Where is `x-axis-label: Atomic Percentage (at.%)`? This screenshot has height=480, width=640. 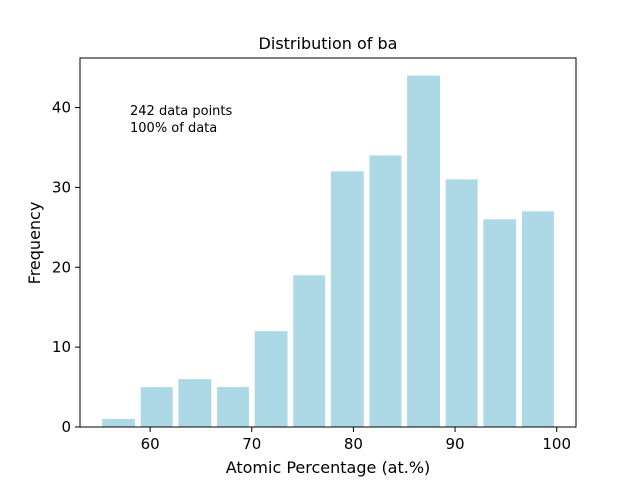 x-axis-label: Atomic Percentage (at.%) is located at coordinates (328, 467).